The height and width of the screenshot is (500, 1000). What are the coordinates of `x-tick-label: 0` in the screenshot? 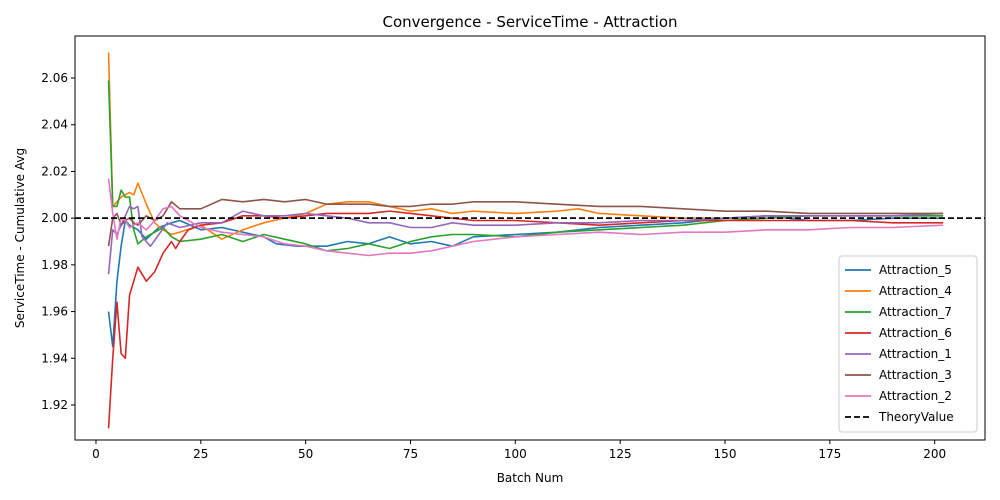 It's located at (96, 454).